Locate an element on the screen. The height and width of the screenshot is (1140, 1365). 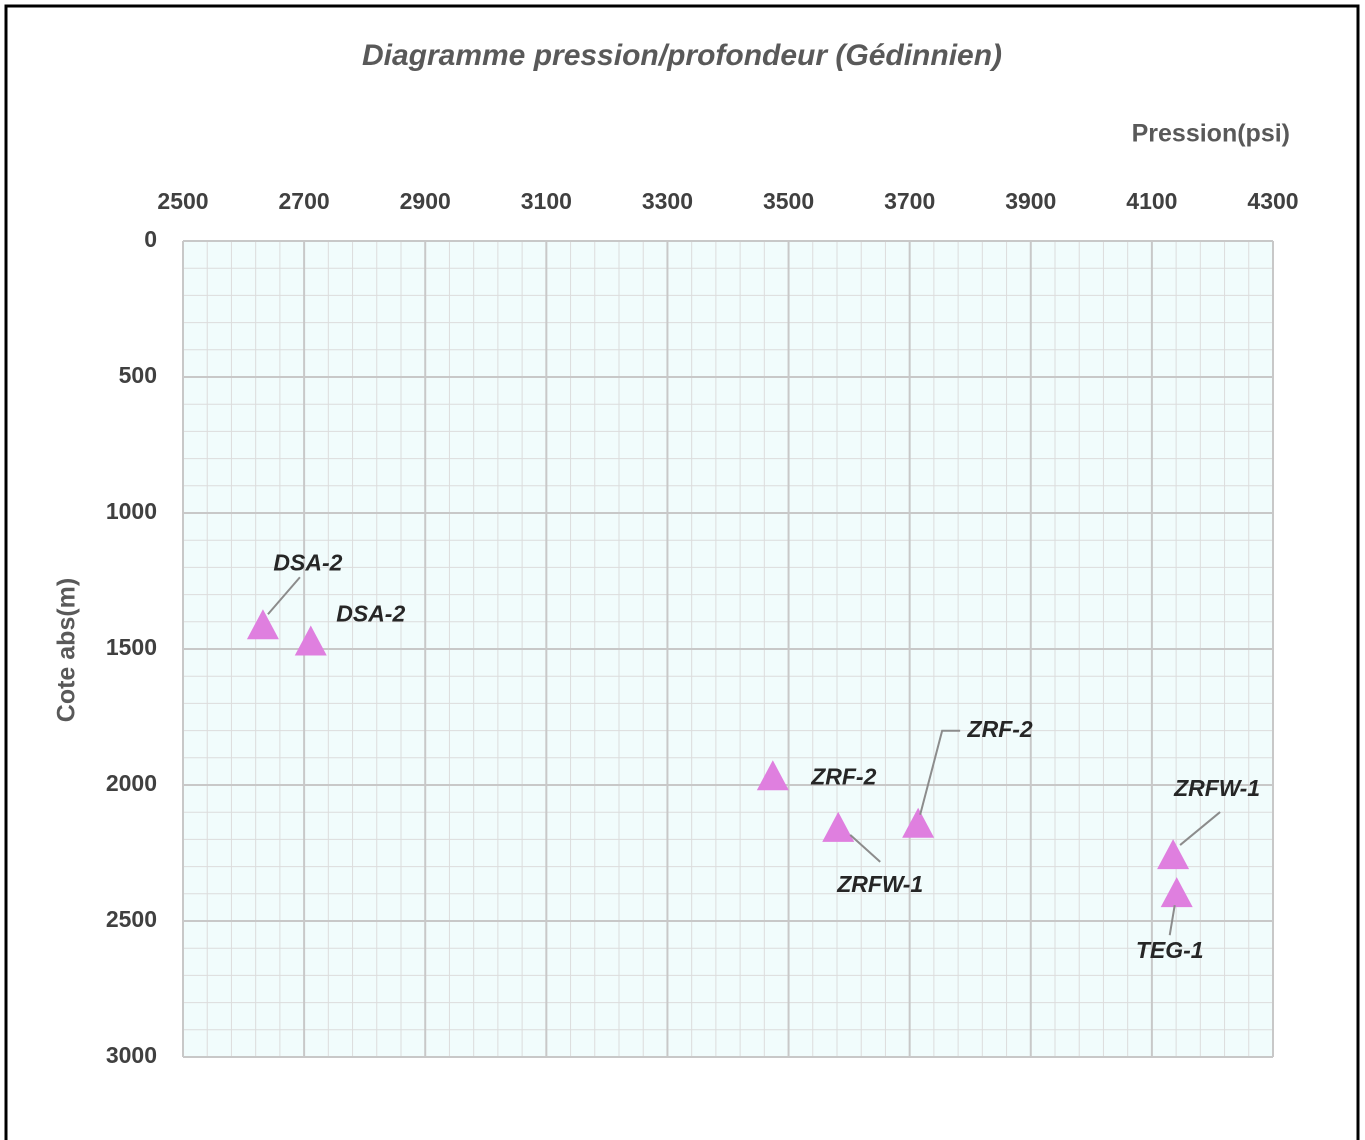
y-axis-label: Cote abs(m) is located at coordinates (67, 650).